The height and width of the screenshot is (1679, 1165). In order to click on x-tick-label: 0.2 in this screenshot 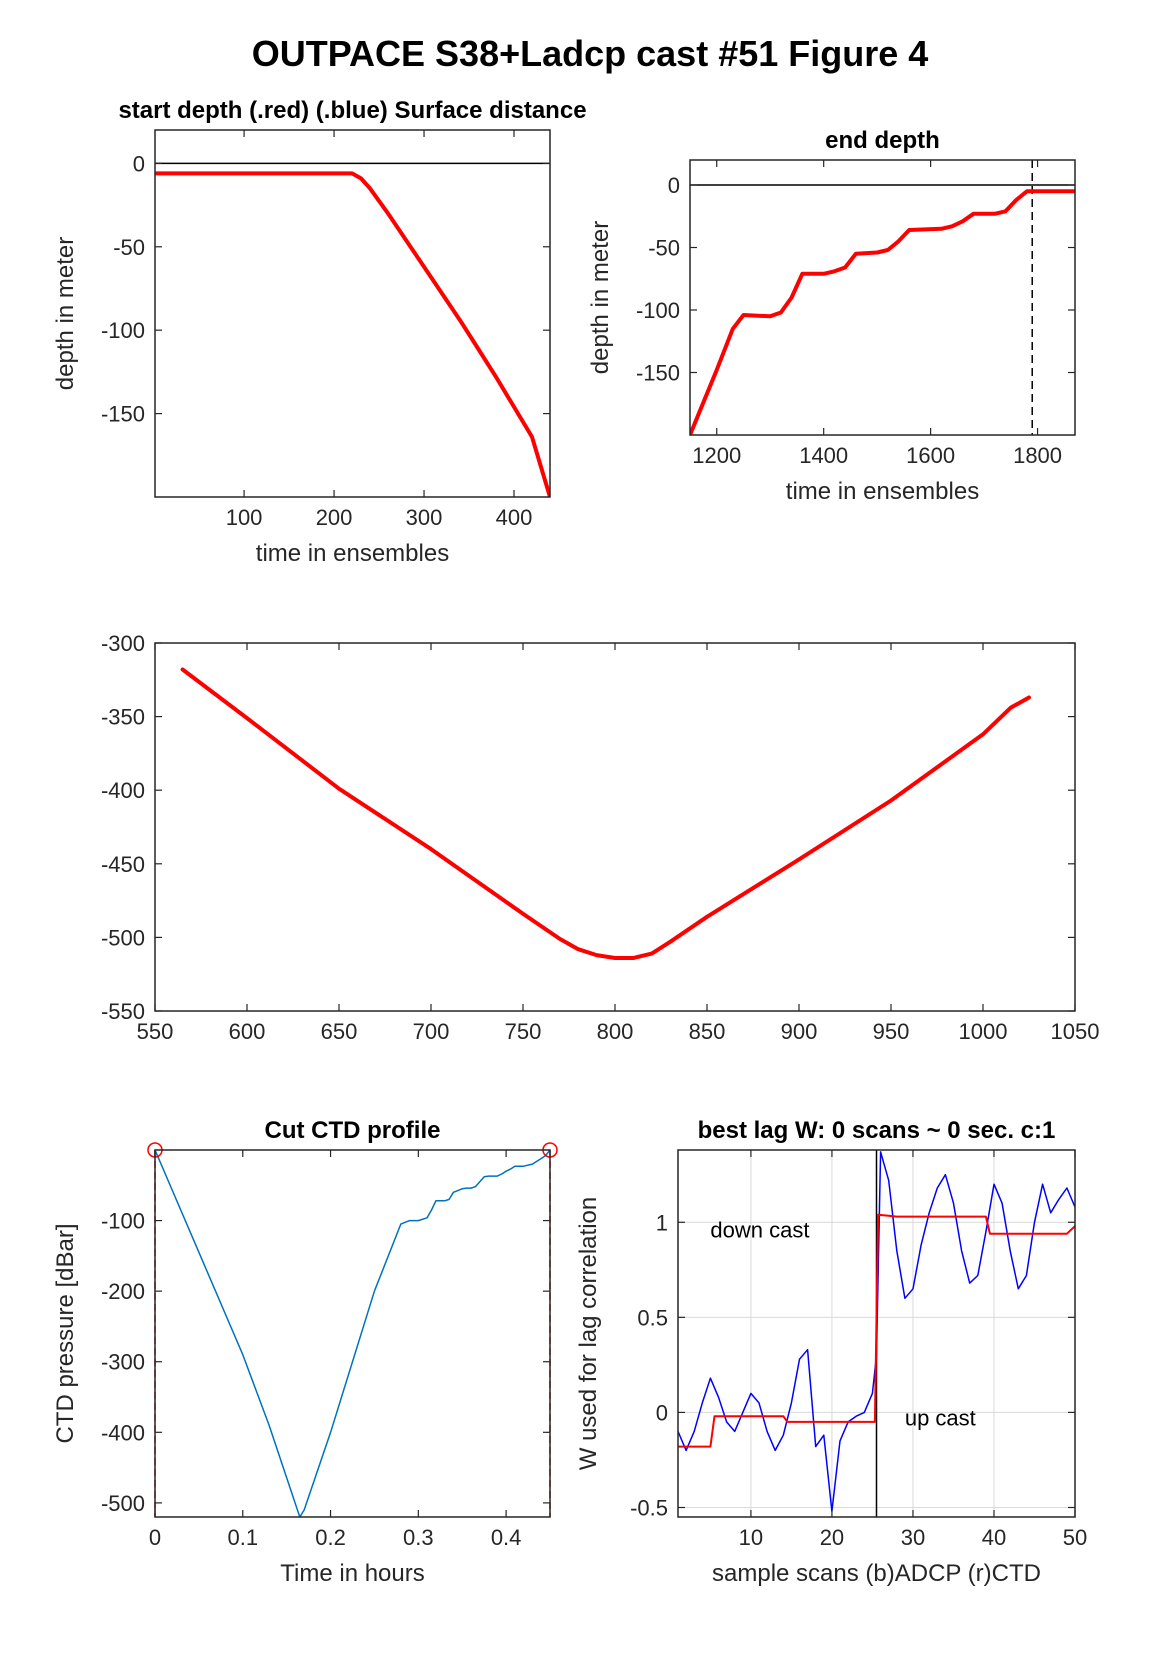, I will do `click(330, 1537)`.